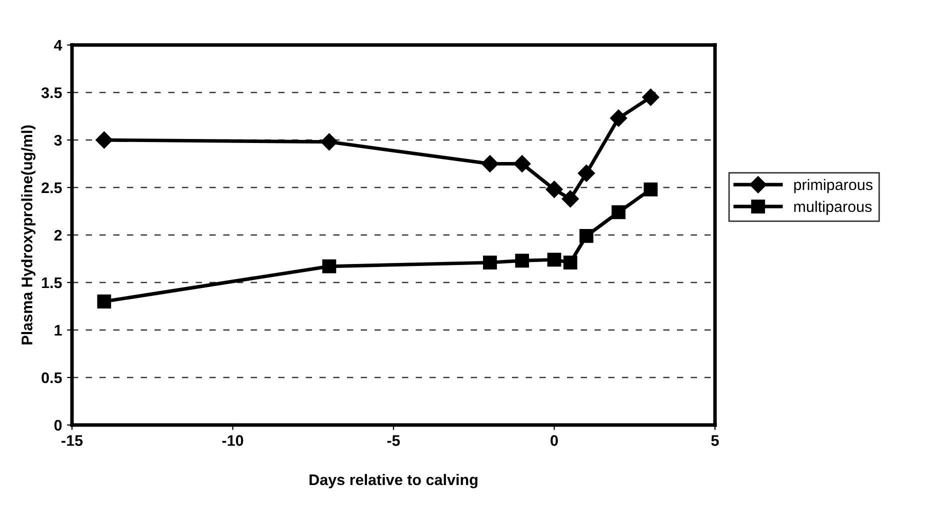  What do you see at coordinates (52, 378) in the screenshot?
I see `y-tick-label: 0.5` at bounding box center [52, 378].